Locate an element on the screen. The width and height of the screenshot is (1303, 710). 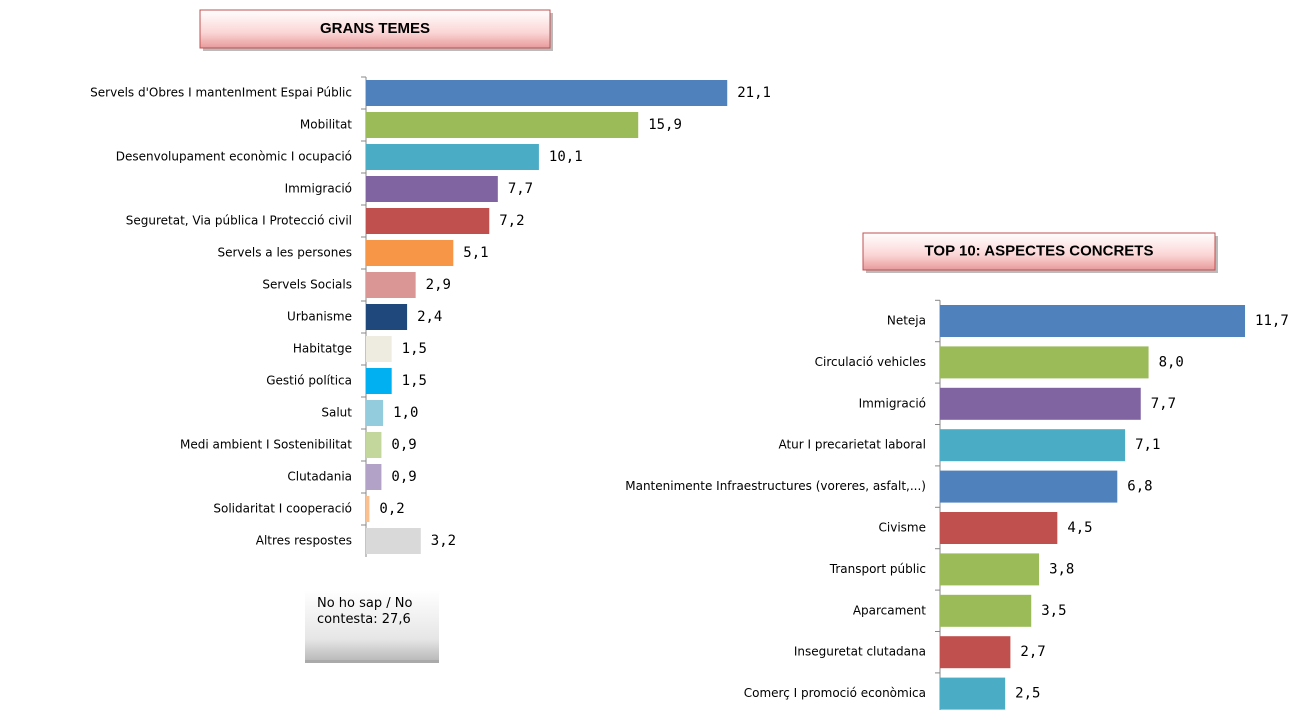
category-label: Mobilitat is located at coordinates (326, 125).